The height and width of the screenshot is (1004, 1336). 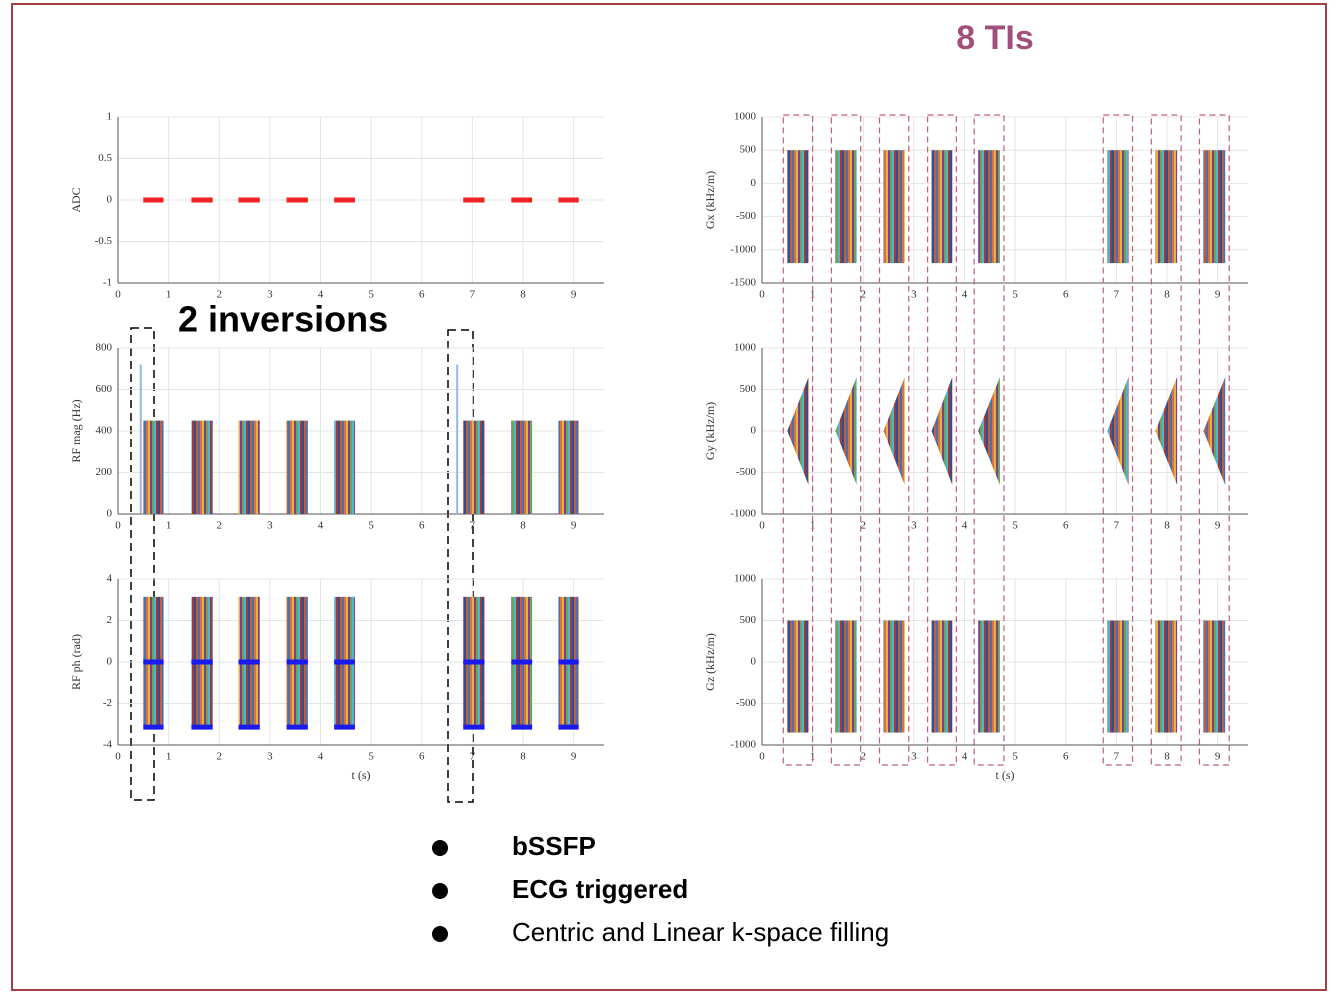 What do you see at coordinates (710, 431) in the screenshot?
I see `y-axis-label: Gy (kHz/m)` at bounding box center [710, 431].